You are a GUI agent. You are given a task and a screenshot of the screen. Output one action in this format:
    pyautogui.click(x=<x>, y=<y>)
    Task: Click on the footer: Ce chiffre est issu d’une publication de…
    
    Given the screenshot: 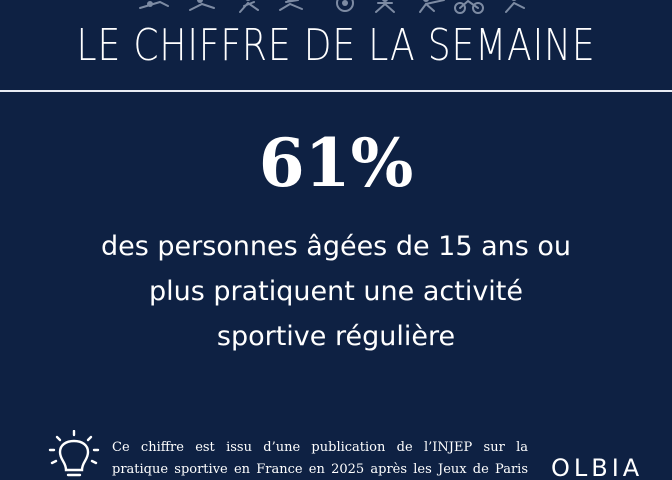 What is the action you would take?
    pyautogui.click(x=336, y=454)
    